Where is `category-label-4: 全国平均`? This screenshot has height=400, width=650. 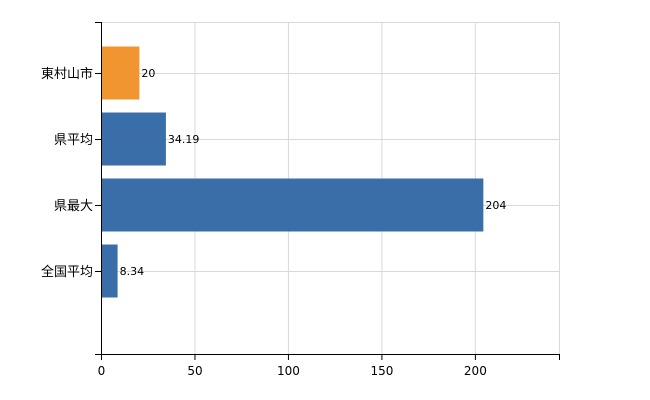 category-label-4: 全国平均 is located at coordinates (67, 272).